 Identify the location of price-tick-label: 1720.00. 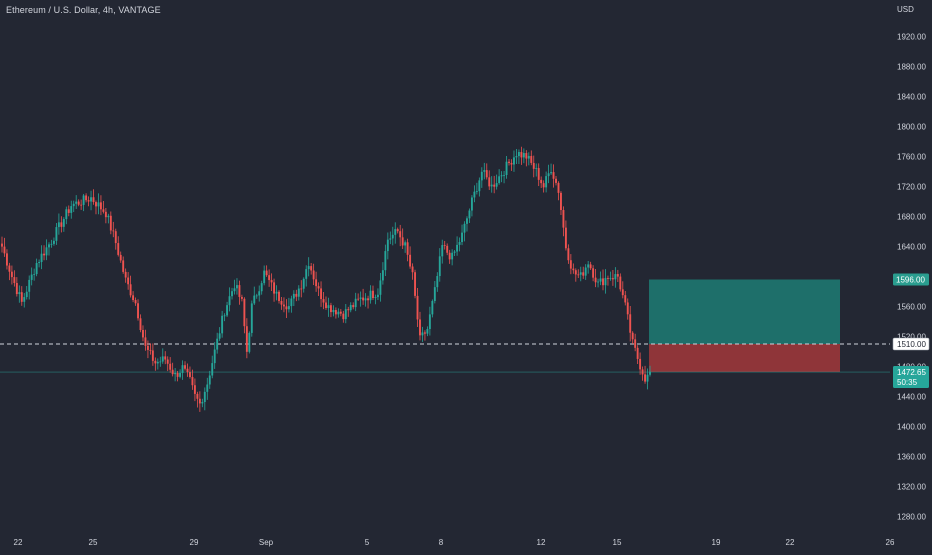
(911, 187).